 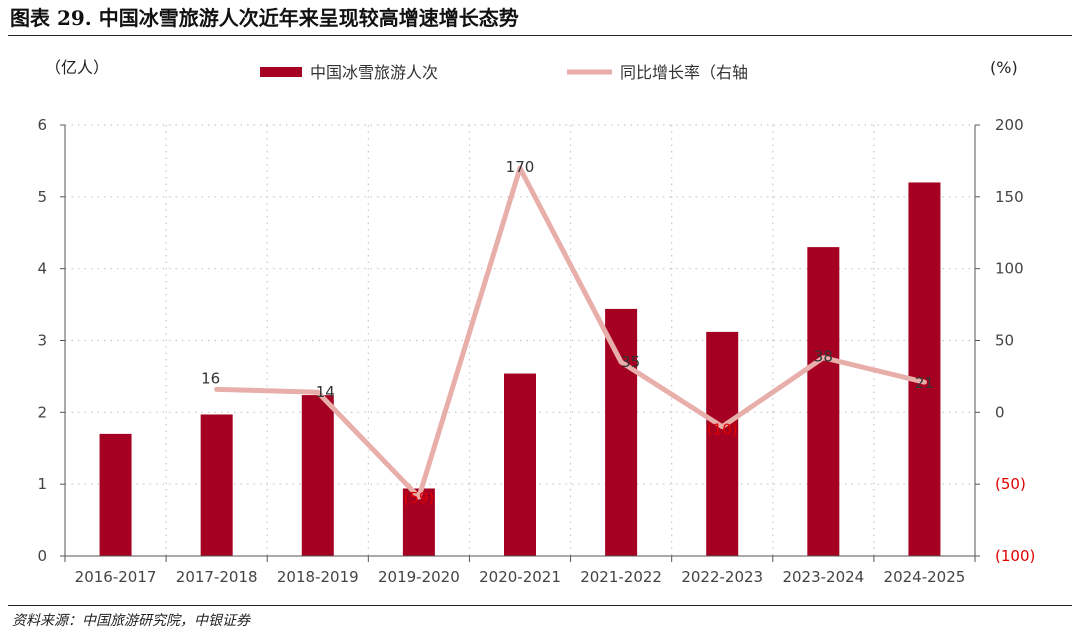 What do you see at coordinates (823, 357) in the screenshot?
I see `line-data-label: 38` at bounding box center [823, 357].